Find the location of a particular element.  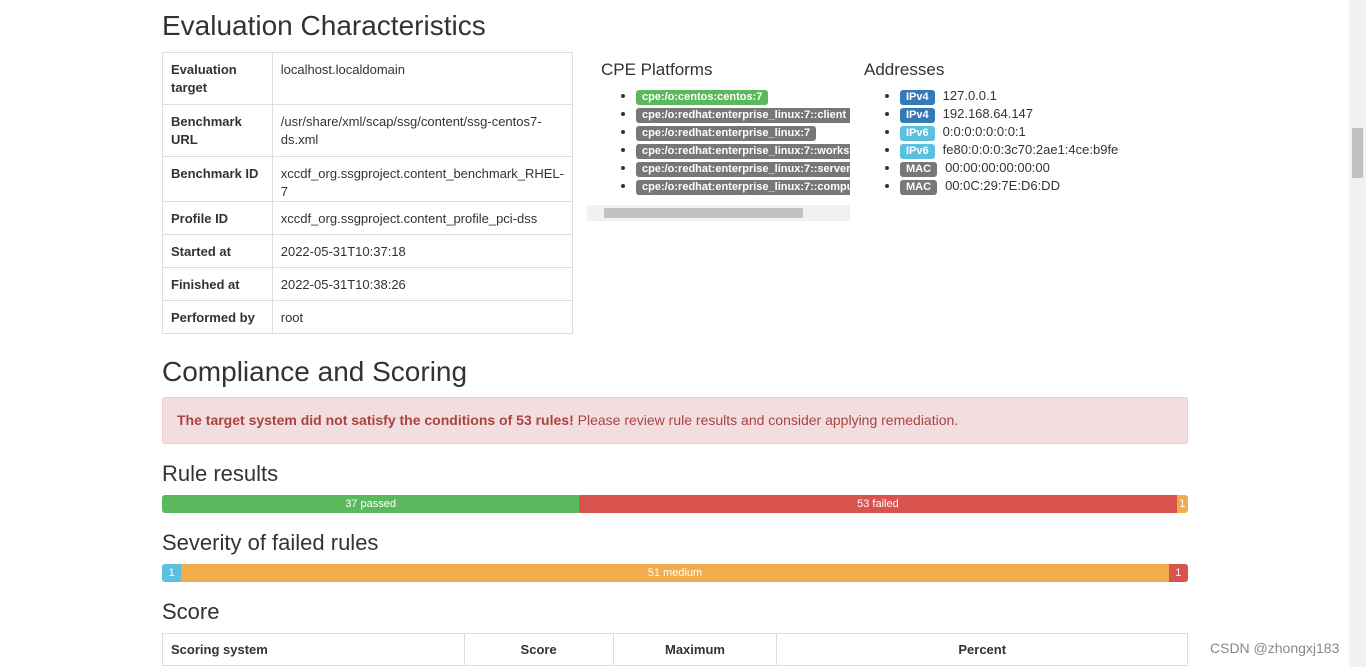

segment-label: 53 failed is located at coordinates (878, 504).